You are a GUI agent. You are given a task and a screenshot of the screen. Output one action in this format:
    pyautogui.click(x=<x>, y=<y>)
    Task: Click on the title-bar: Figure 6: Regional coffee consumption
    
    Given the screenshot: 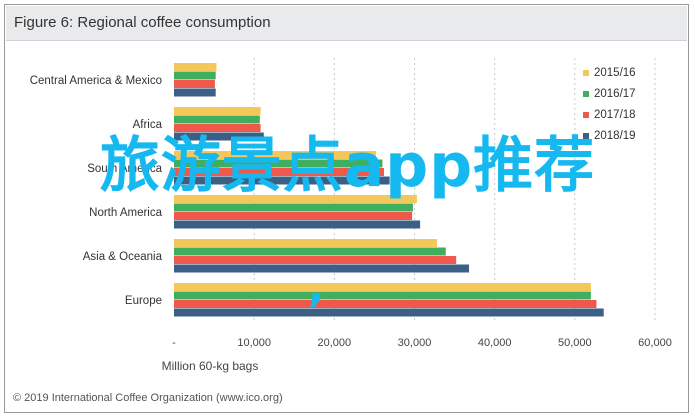 What is the action you would take?
    pyautogui.click(x=346, y=23)
    